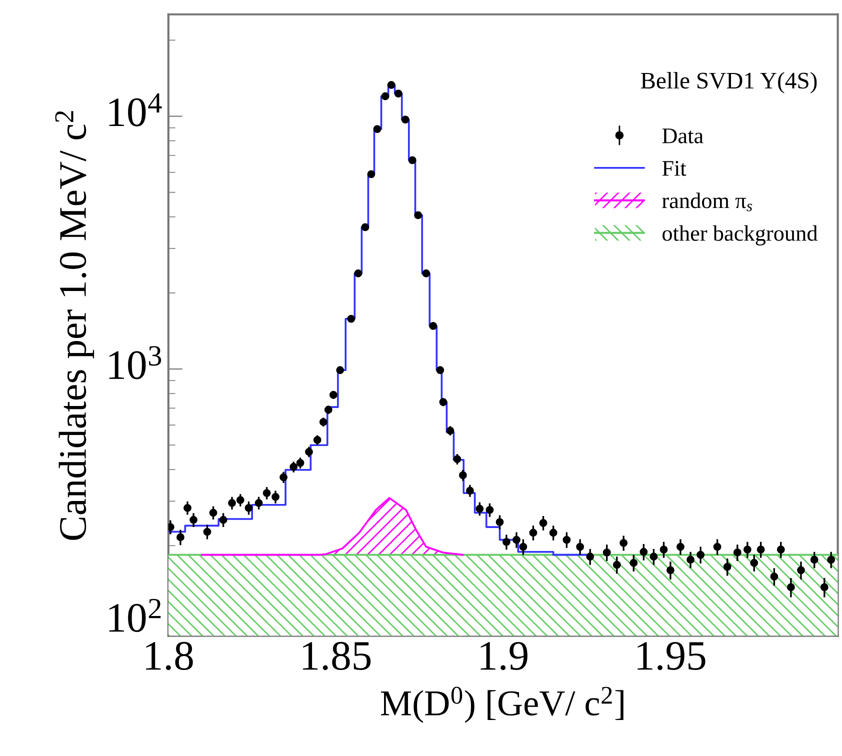  Describe the element at coordinates (135, 363) in the screenshot. I see `y-tick-label: 10$^{3}$` at that location.